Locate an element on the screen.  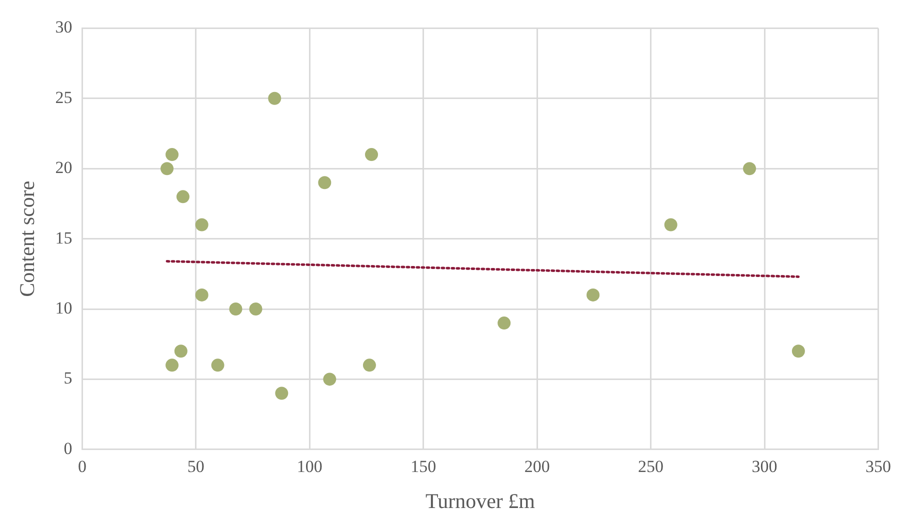
y-tick-label: 20 is located at coordinates (63, 168).